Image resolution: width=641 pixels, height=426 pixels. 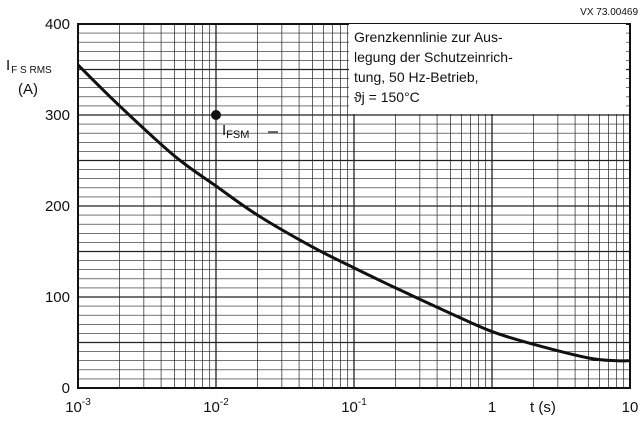 I want to click on annotation-box, so click(x=487, y=69).